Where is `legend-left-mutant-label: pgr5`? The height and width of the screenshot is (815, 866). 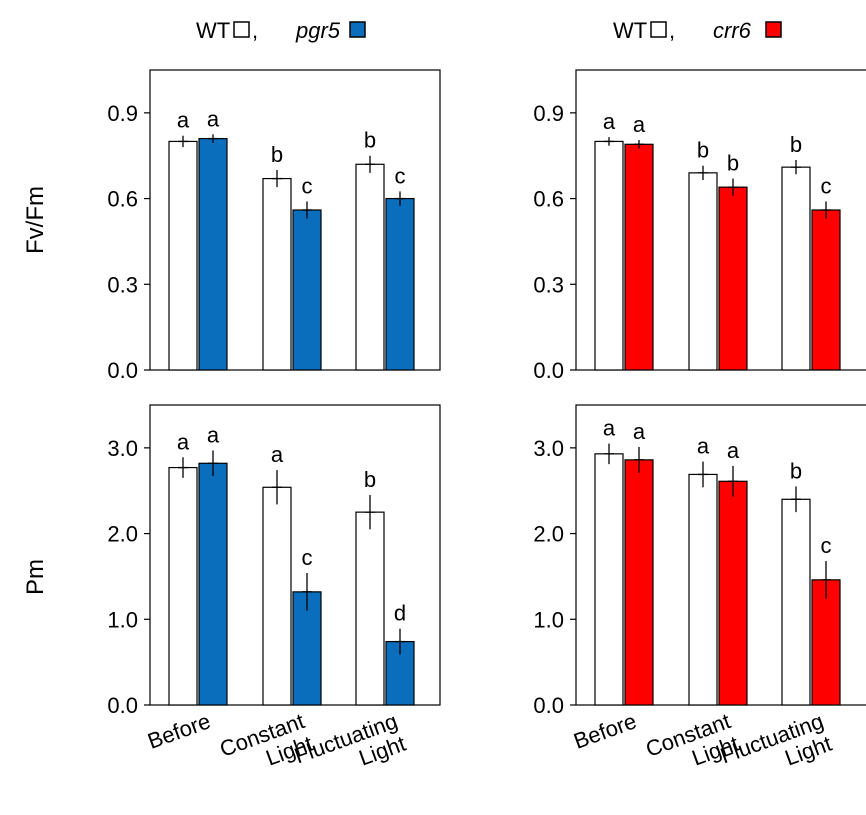 legend-left-mutant-label: pgr5 is located at coordinates (318, 30).